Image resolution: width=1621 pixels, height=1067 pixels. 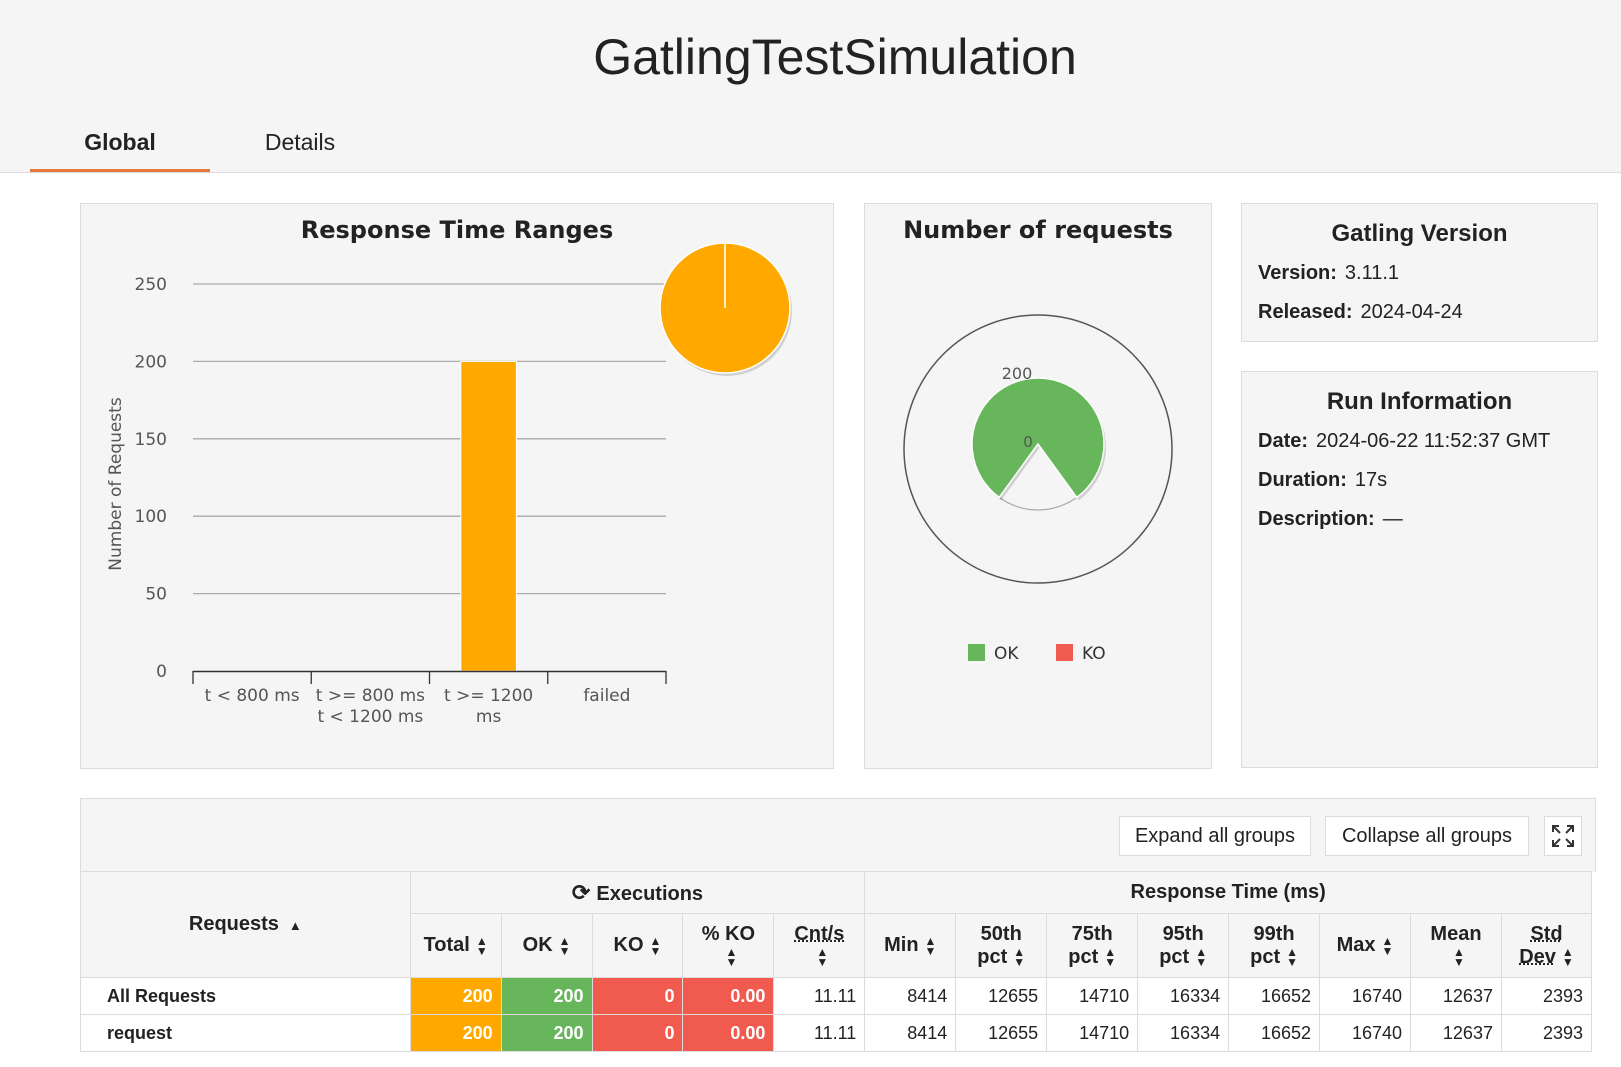 I want to click on col-50th-pct: 50th pct ▲ ▼, so click(x=1001, y=945).